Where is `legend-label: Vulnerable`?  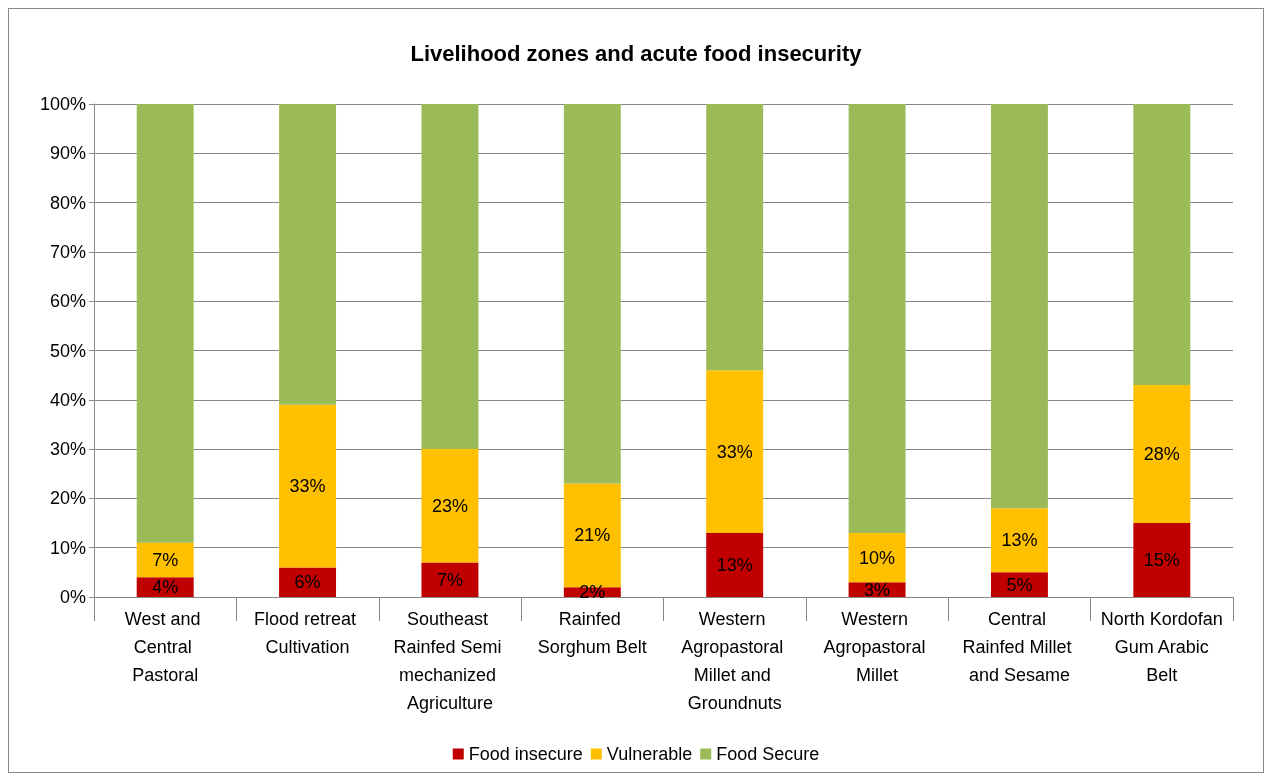
legend-label: Vulnerable is located at coordinates (649, 754).